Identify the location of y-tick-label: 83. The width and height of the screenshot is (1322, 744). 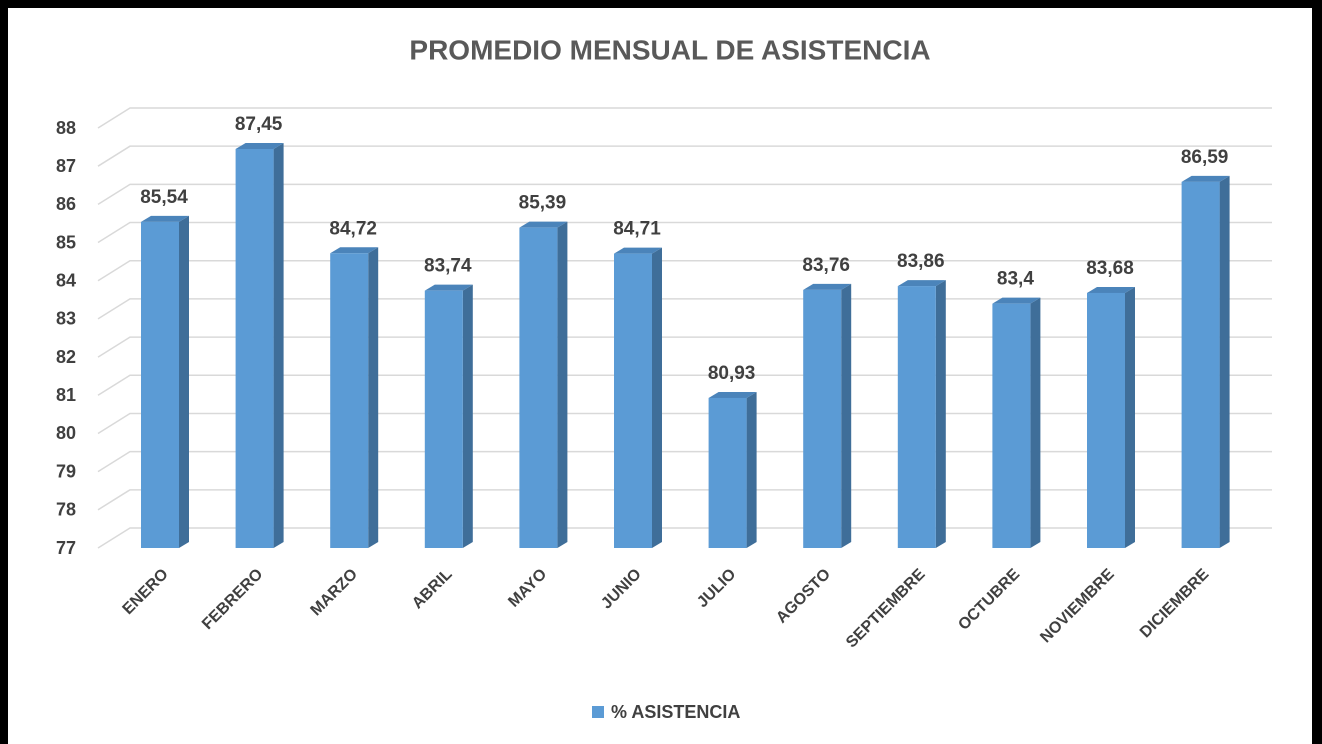
(66, 319).